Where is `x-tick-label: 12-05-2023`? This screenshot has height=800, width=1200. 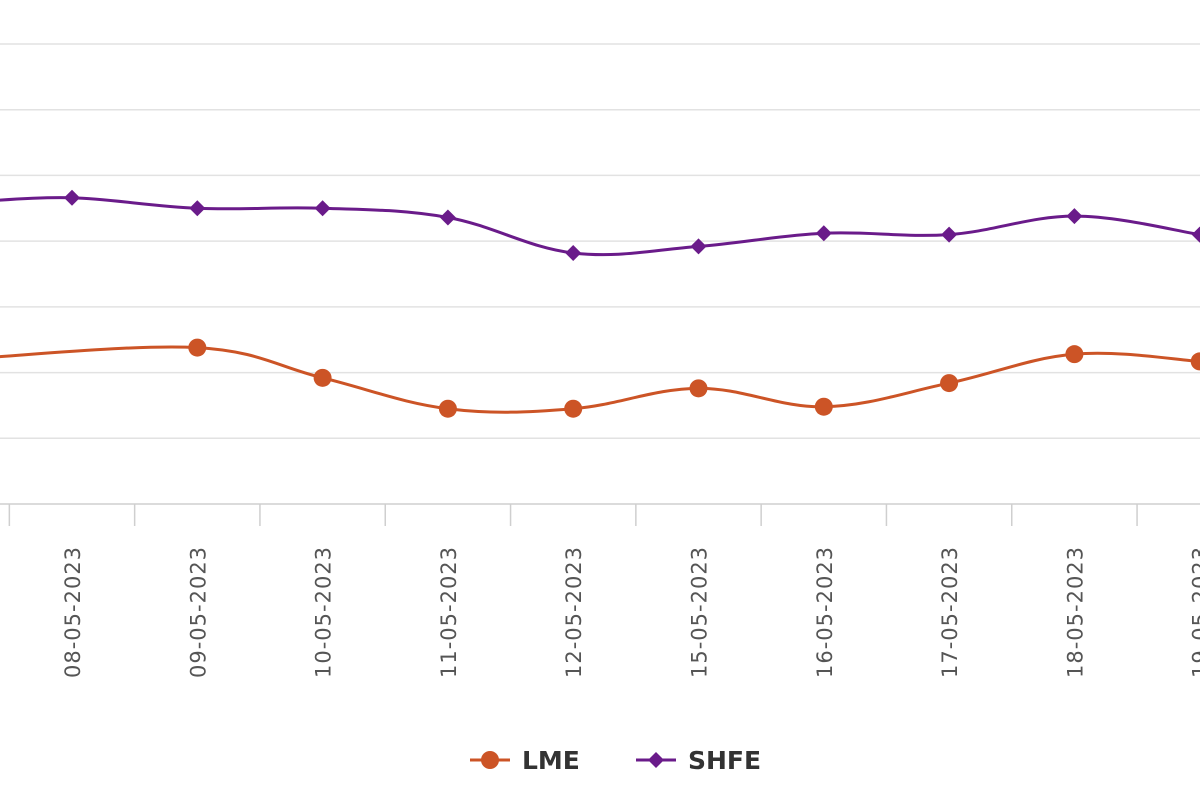 x-tick-label: 12-05-2023 is located at coordinates (574, 612).